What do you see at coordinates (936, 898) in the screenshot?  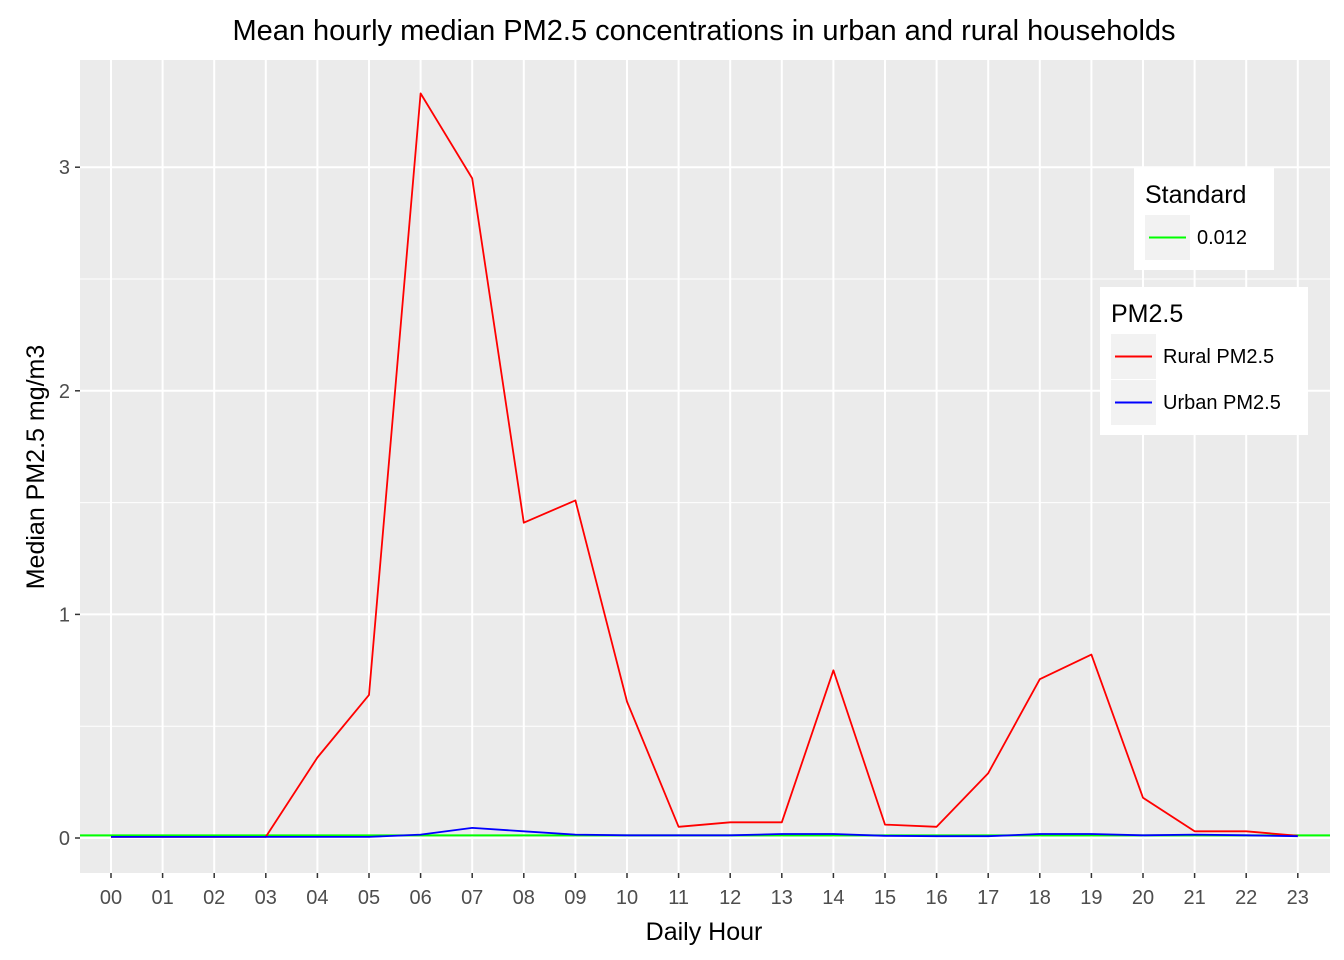 I see `x-tick-label: 16` at bounding box center [936, 898].